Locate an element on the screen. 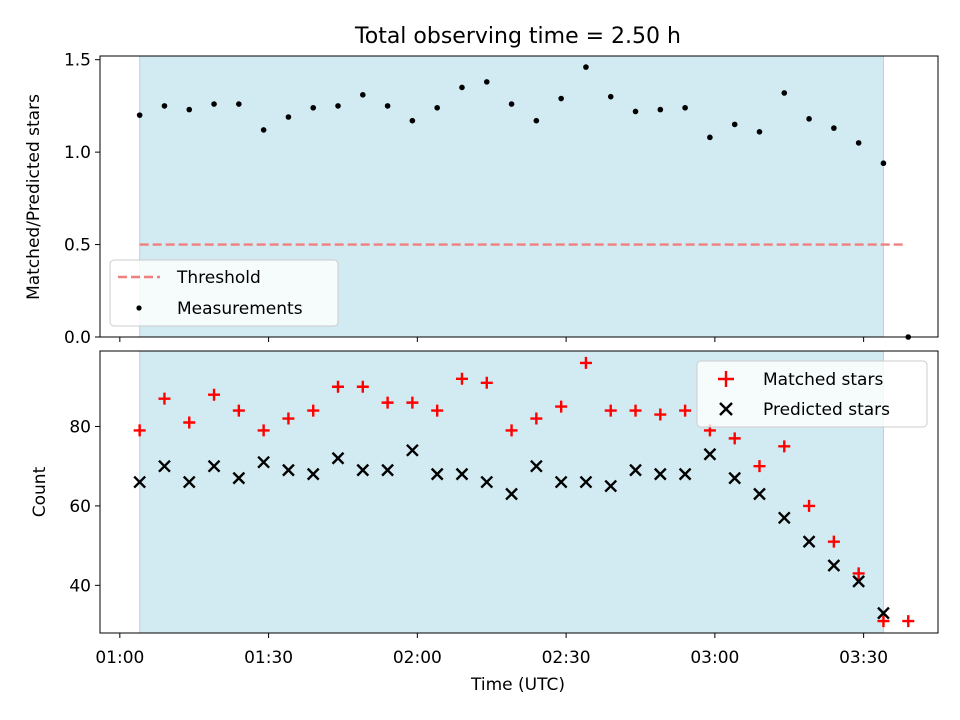 The width and height of the screenshot is (960, 720). x-tick-label: 01:00 is located at coordinates (119, 658).